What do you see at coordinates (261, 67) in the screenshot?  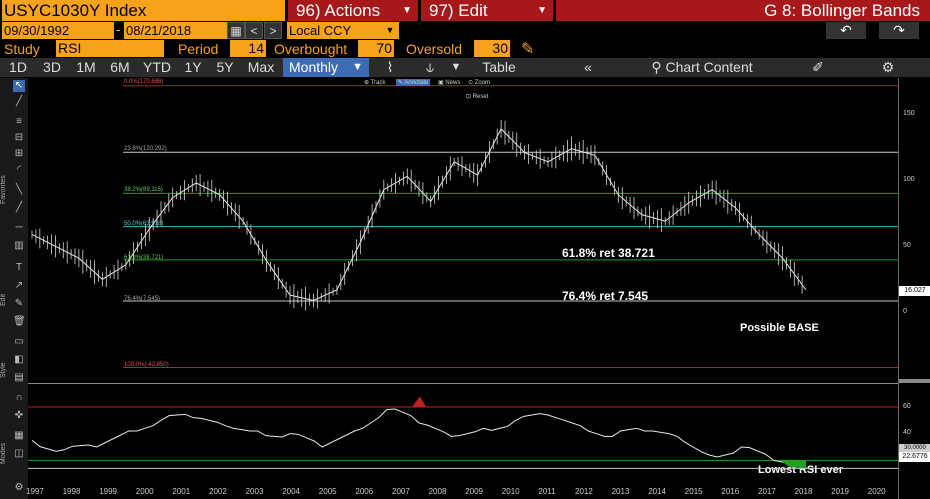 I see `range-max: Max` at bounding box center [261, 67].